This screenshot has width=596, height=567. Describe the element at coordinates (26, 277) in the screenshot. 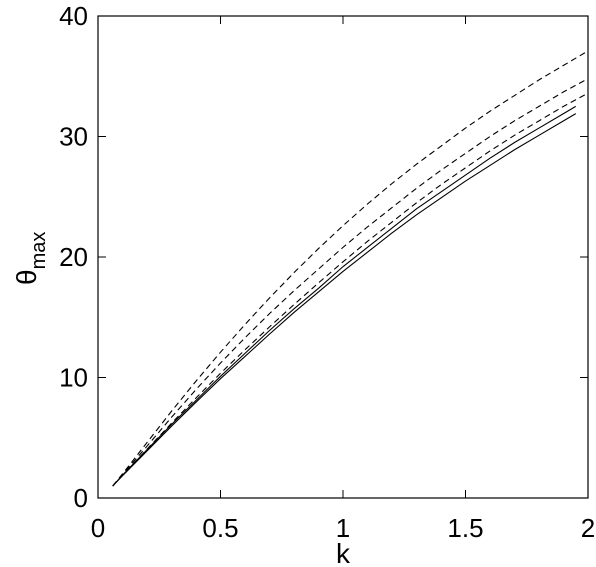

I see `y-axis-label-symbol: θ` at that location.